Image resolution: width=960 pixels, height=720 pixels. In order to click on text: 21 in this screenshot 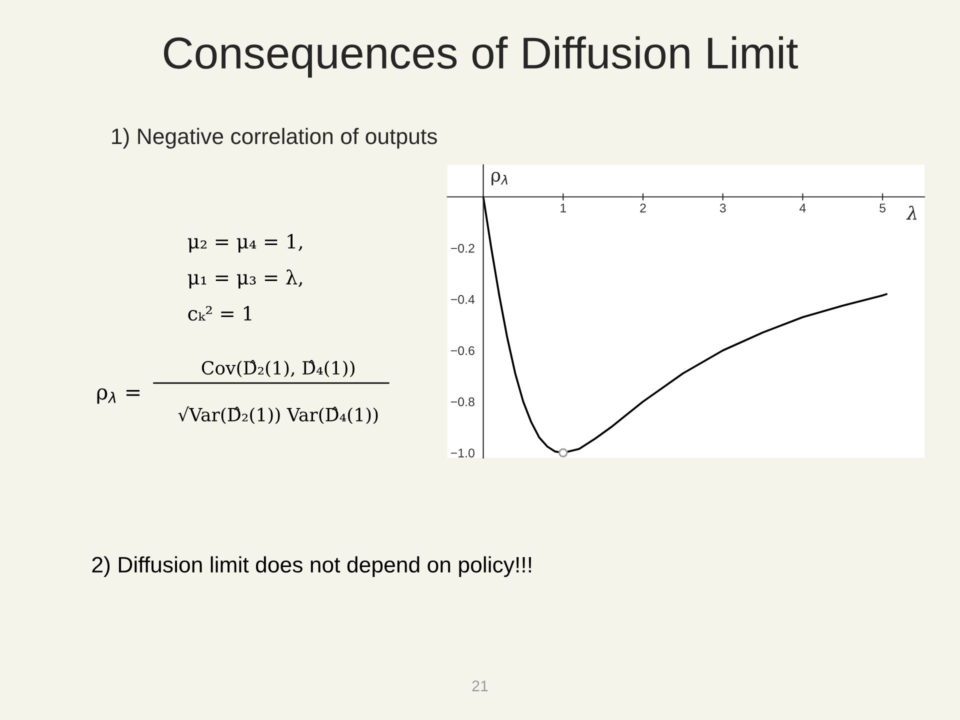, I will do `click(480, 686)`.